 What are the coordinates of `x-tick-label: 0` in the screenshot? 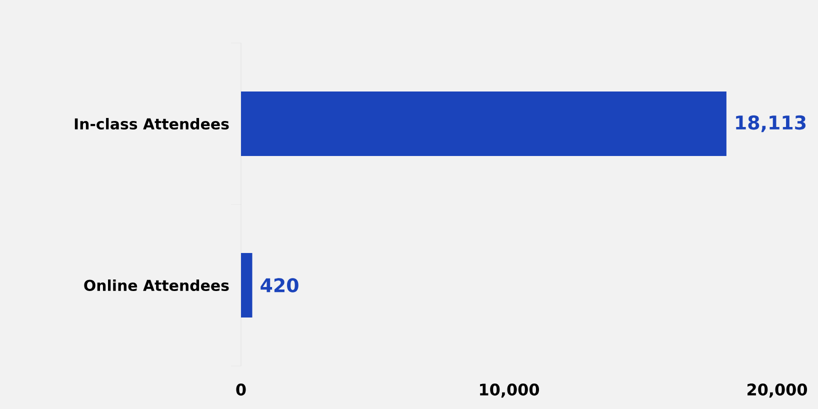 It's located at (241, 390).